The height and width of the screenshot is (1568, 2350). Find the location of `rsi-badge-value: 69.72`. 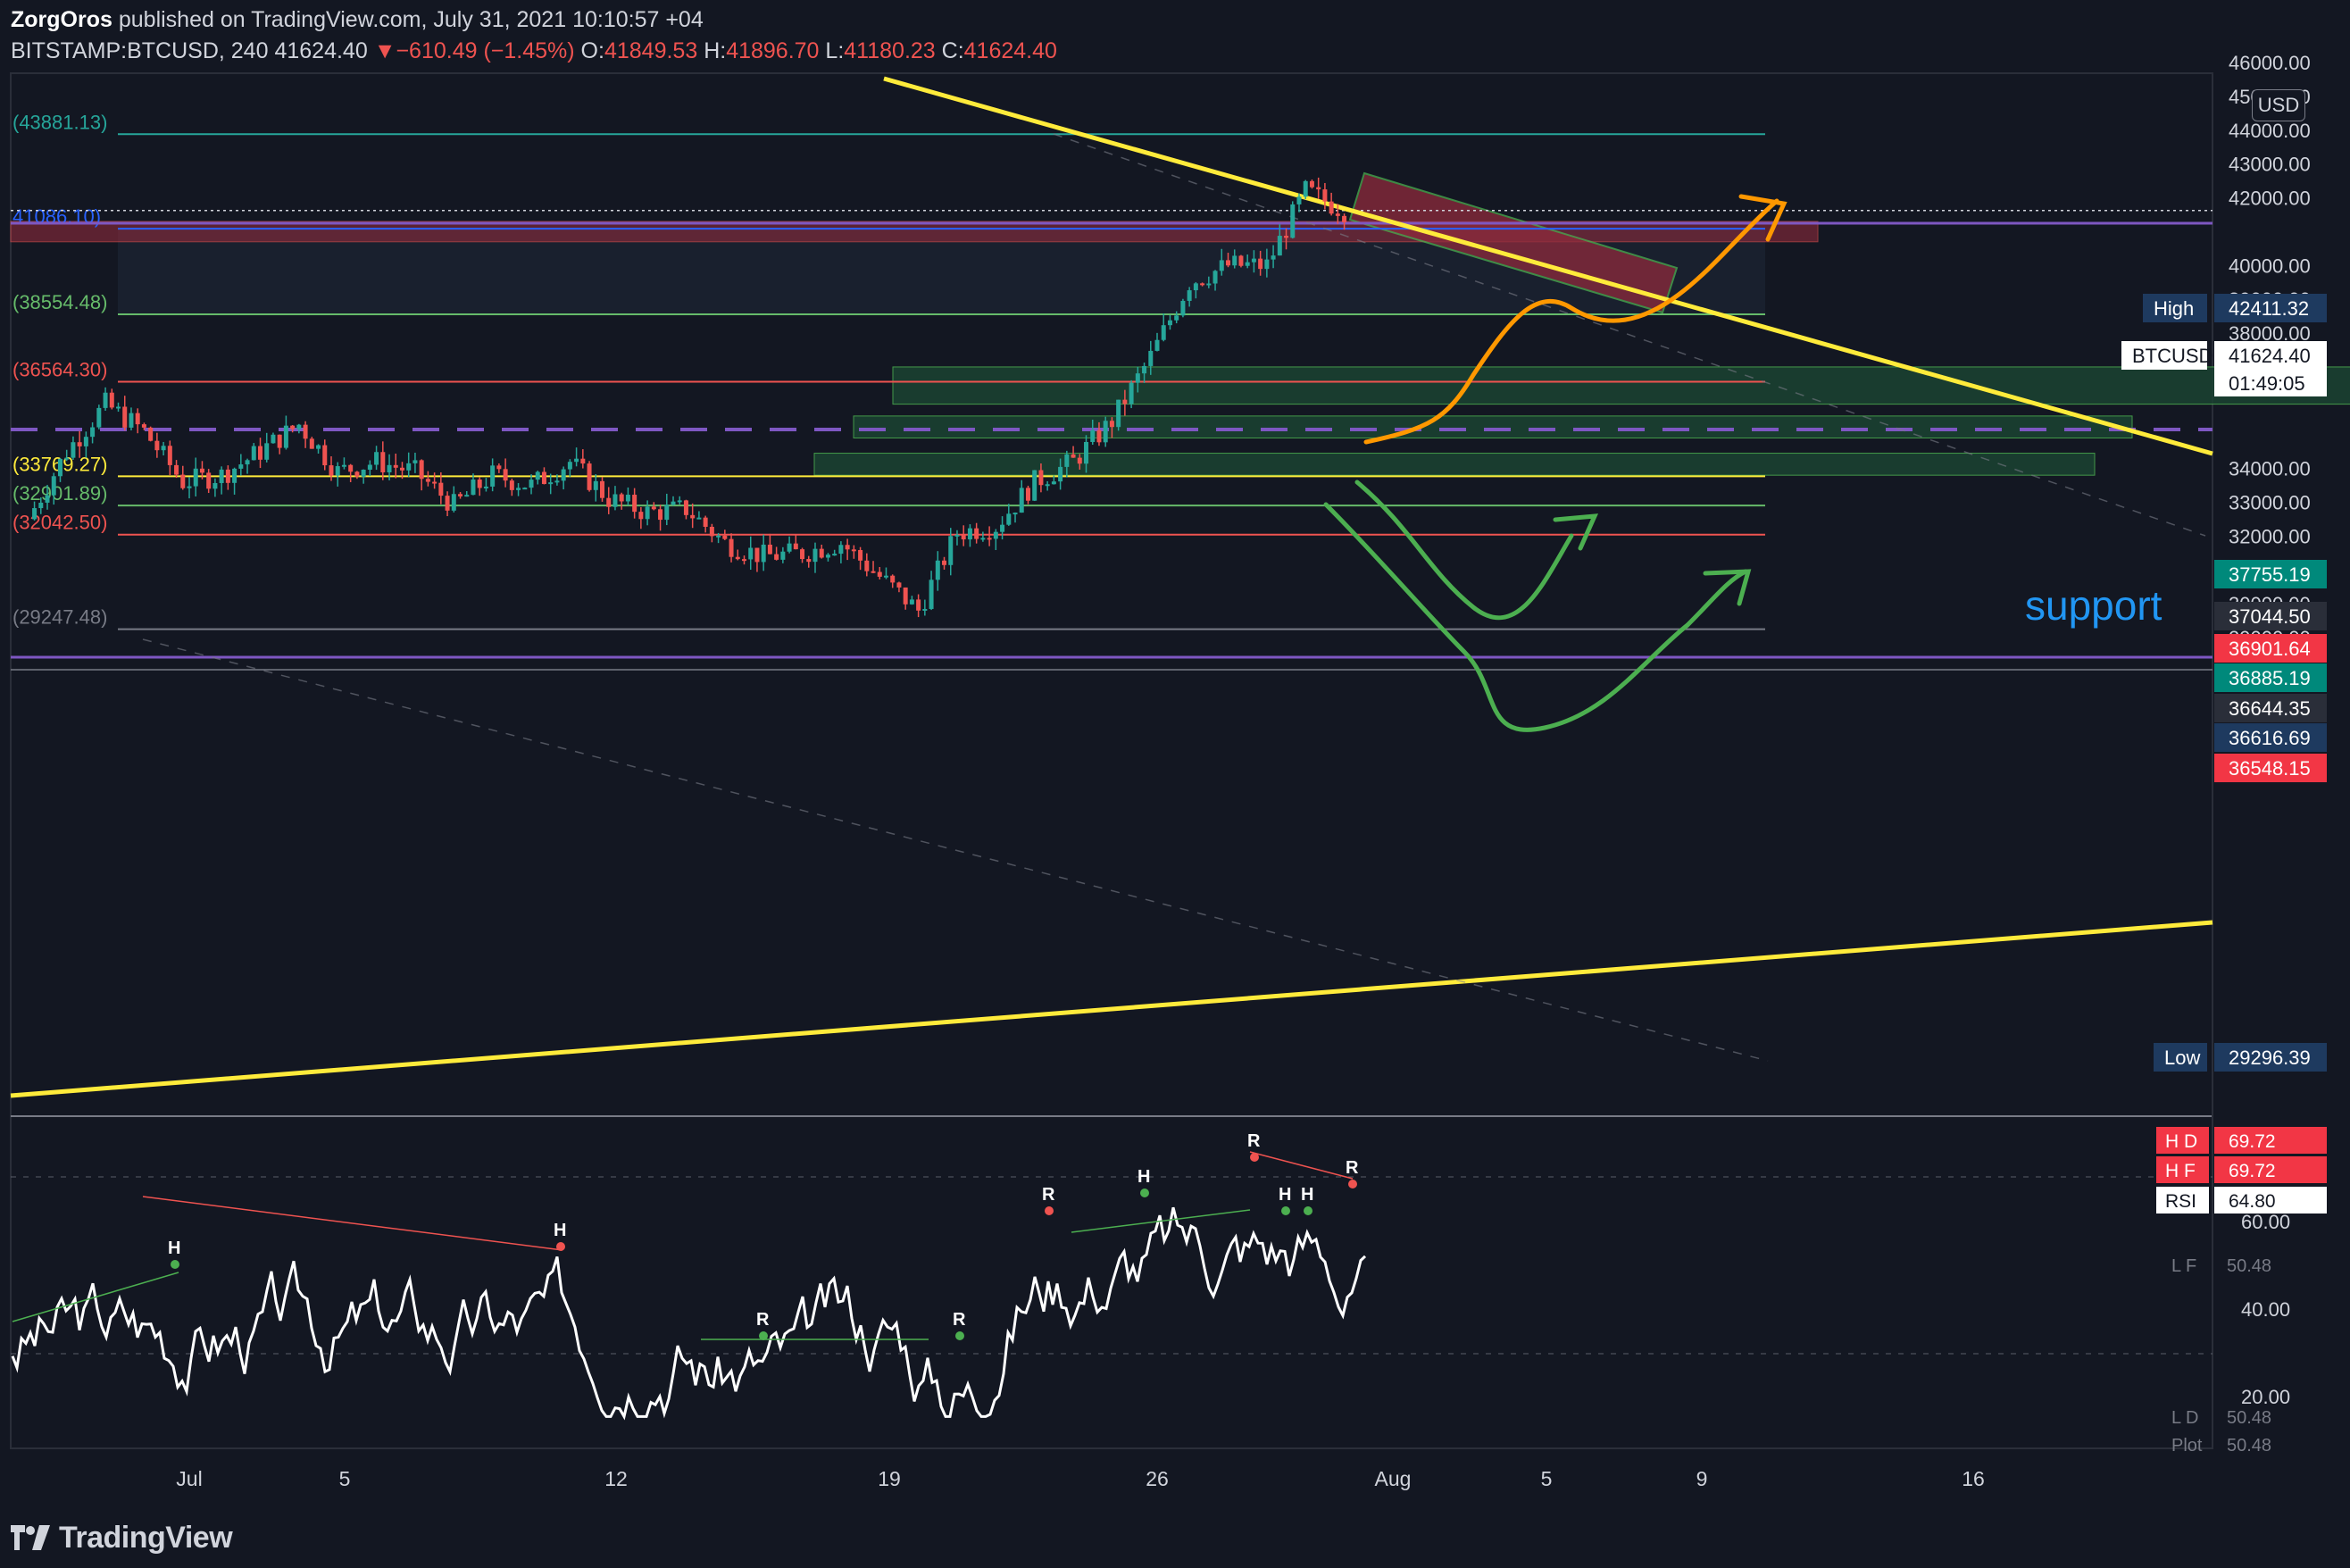

rsi-badge-value: 69.72 is located at coordinates (2253, 1141).